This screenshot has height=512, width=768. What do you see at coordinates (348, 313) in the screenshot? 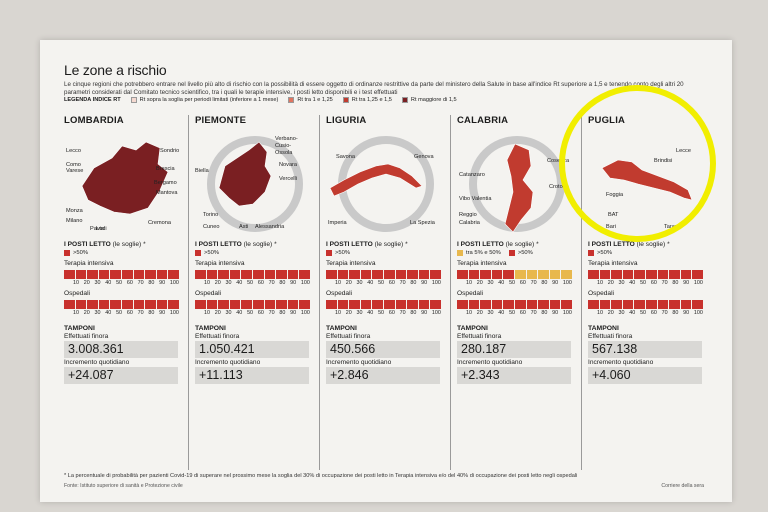
I see `tick-label: 20` at bounding box center [348, 313].